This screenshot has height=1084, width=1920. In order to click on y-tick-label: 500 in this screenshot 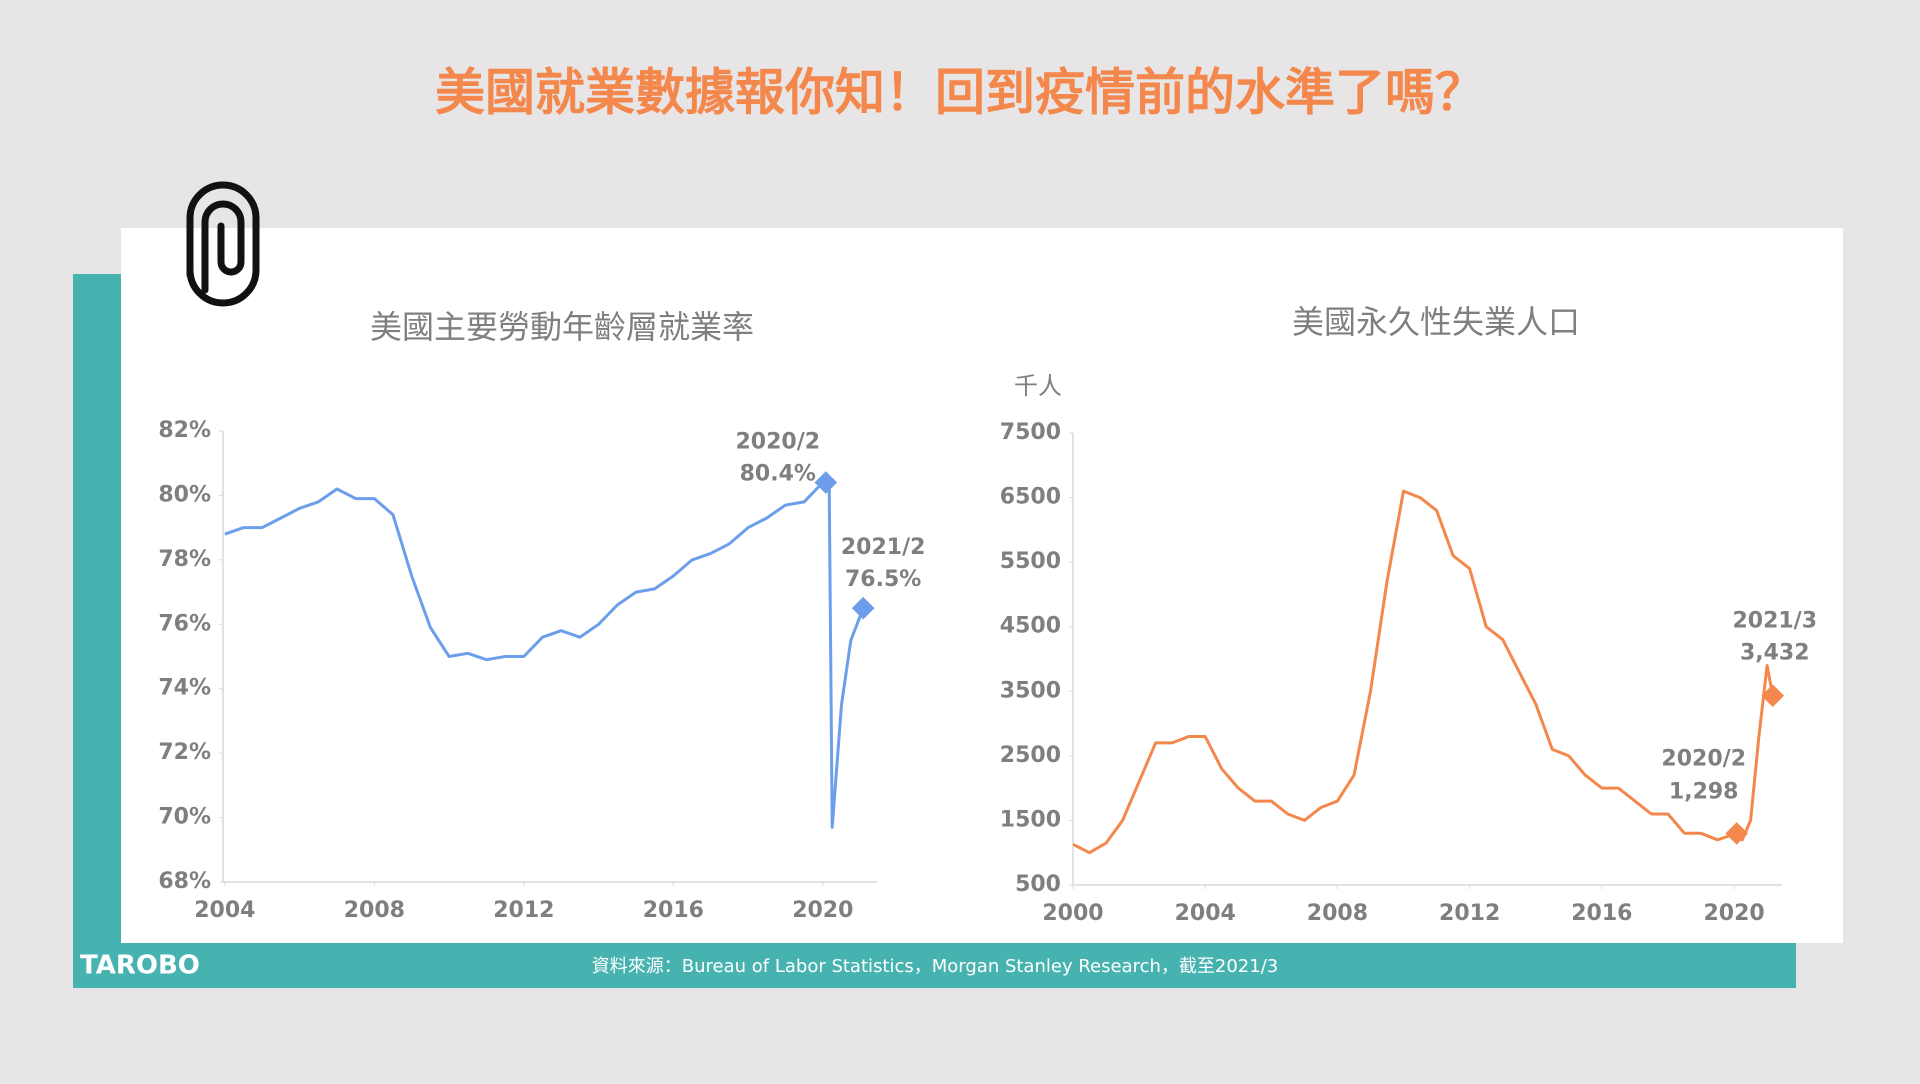, I will do `click(1038, 884)`.